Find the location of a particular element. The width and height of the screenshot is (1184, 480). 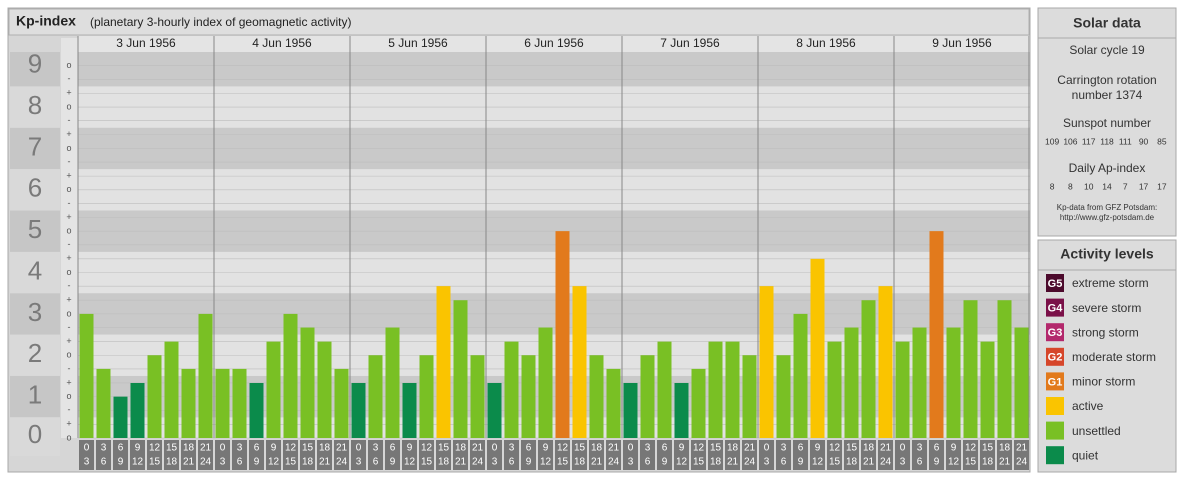

source: http://www.gfz-potsdam.de is located at coordinates (1107, 217).